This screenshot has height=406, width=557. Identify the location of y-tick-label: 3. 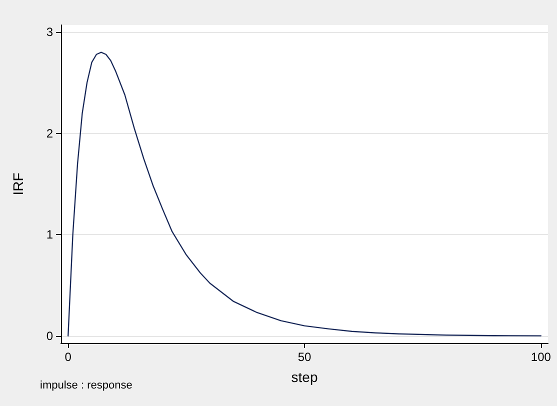
(50, 32).